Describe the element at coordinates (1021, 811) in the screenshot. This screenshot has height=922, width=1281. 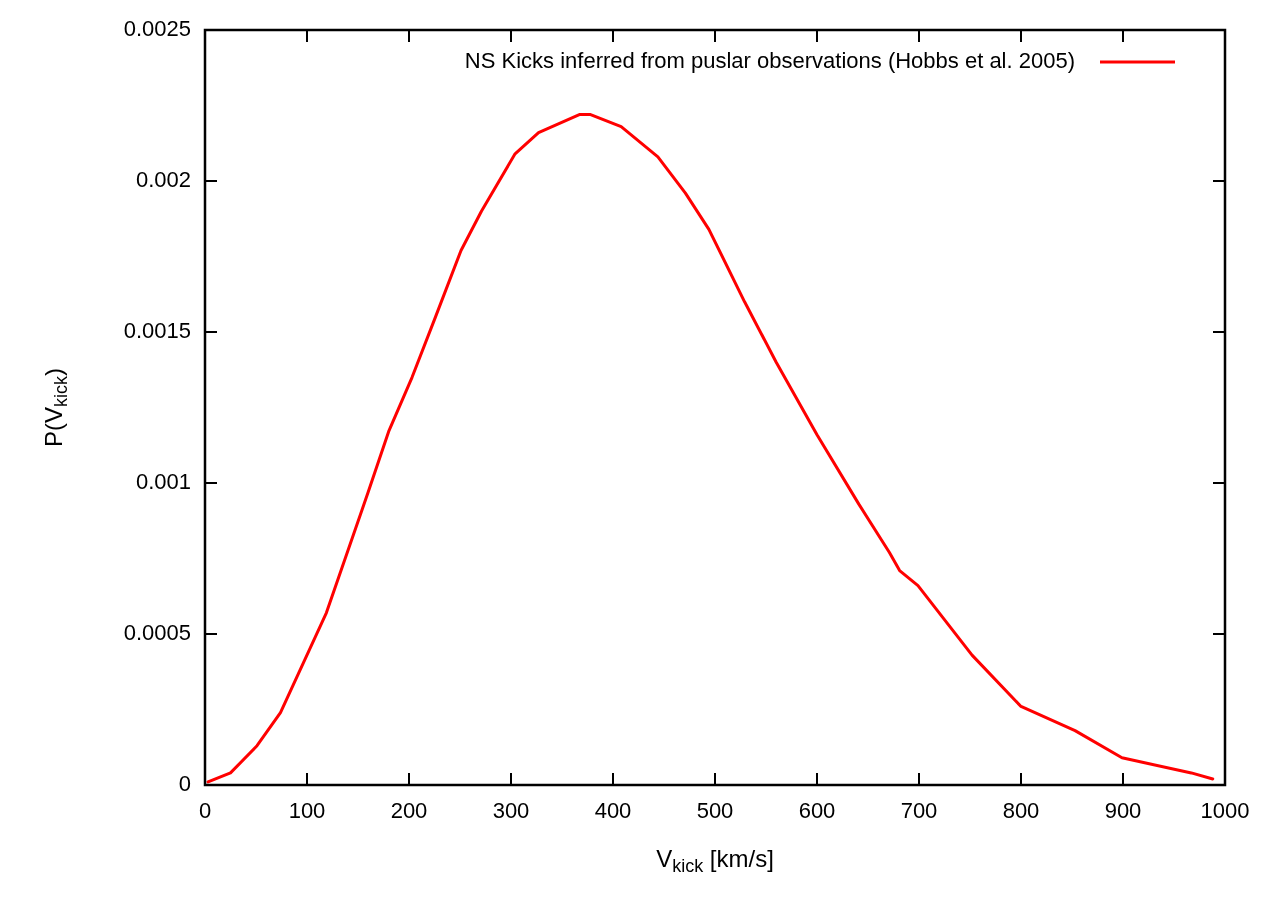
I see `x-tick-label: 800` at that location.